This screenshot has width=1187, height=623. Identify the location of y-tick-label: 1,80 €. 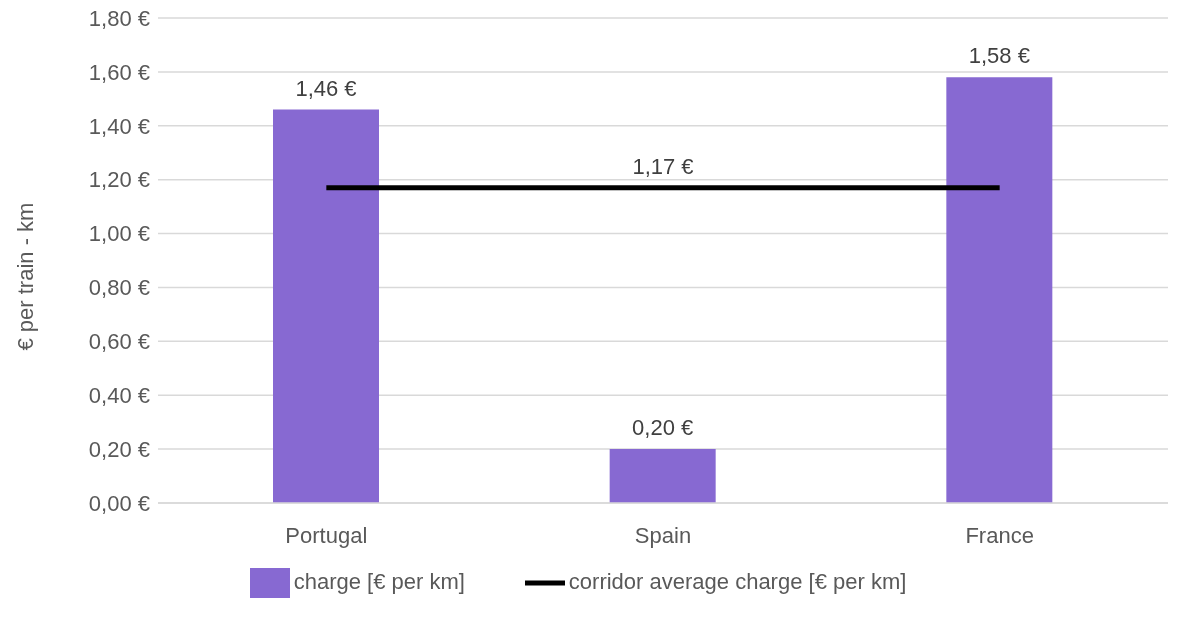
(119, 18).